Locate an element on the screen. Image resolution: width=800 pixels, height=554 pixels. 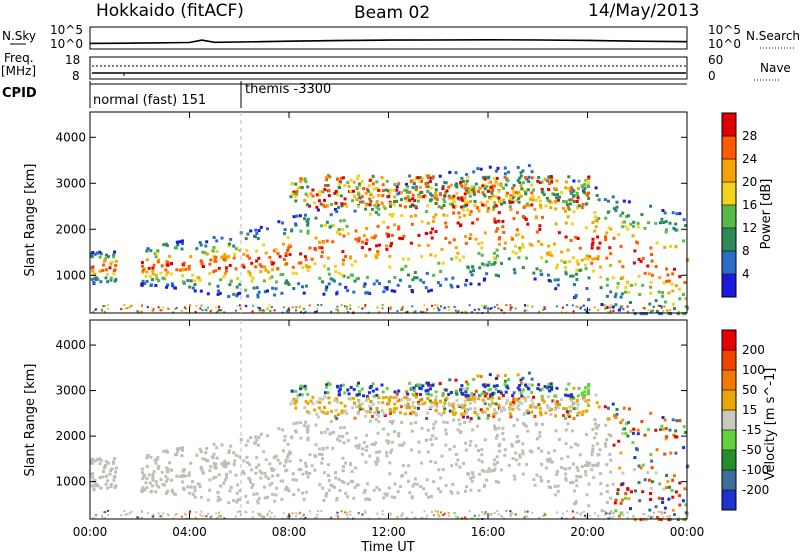
velocity-colorbar-tick-label: -15 is located at coordinates (752, 430).